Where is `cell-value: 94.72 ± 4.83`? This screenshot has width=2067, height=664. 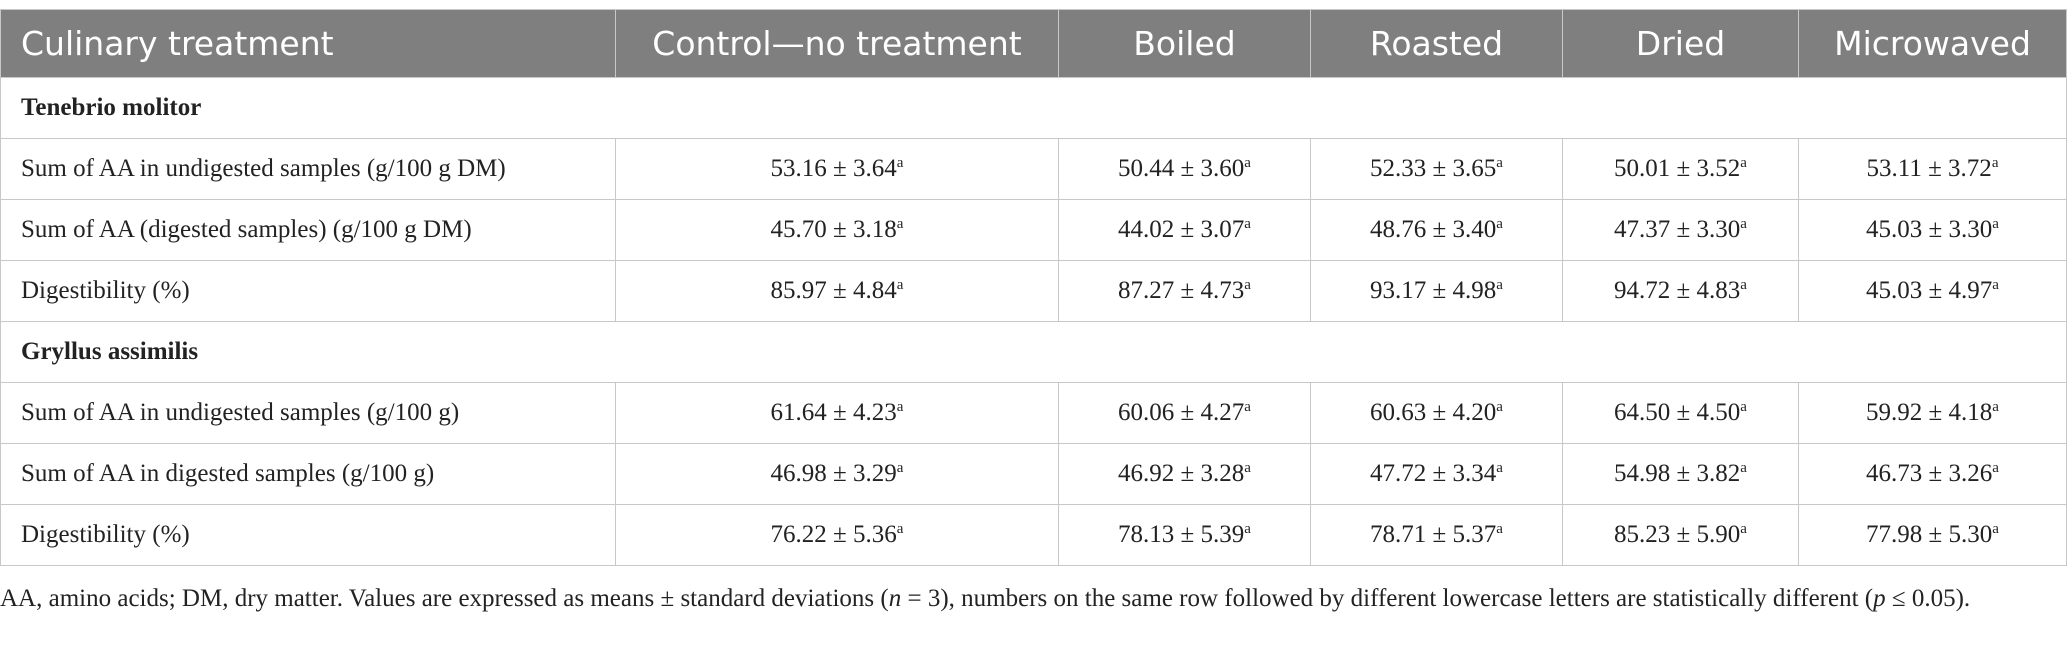 cell-value: 94.72 ± 4.83 is located at coordinates (1677, 290).